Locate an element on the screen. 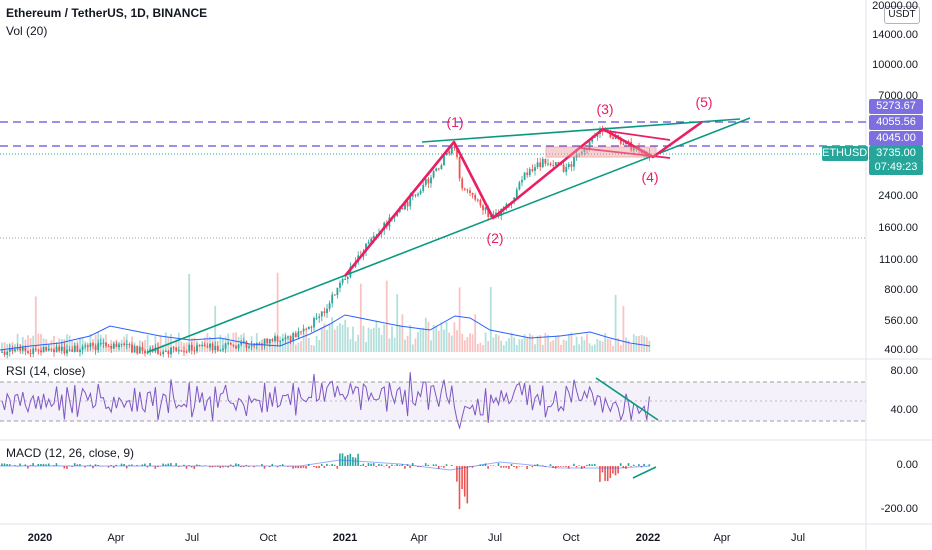  time-axis-label: Apr is located at coordinates (722, 538).